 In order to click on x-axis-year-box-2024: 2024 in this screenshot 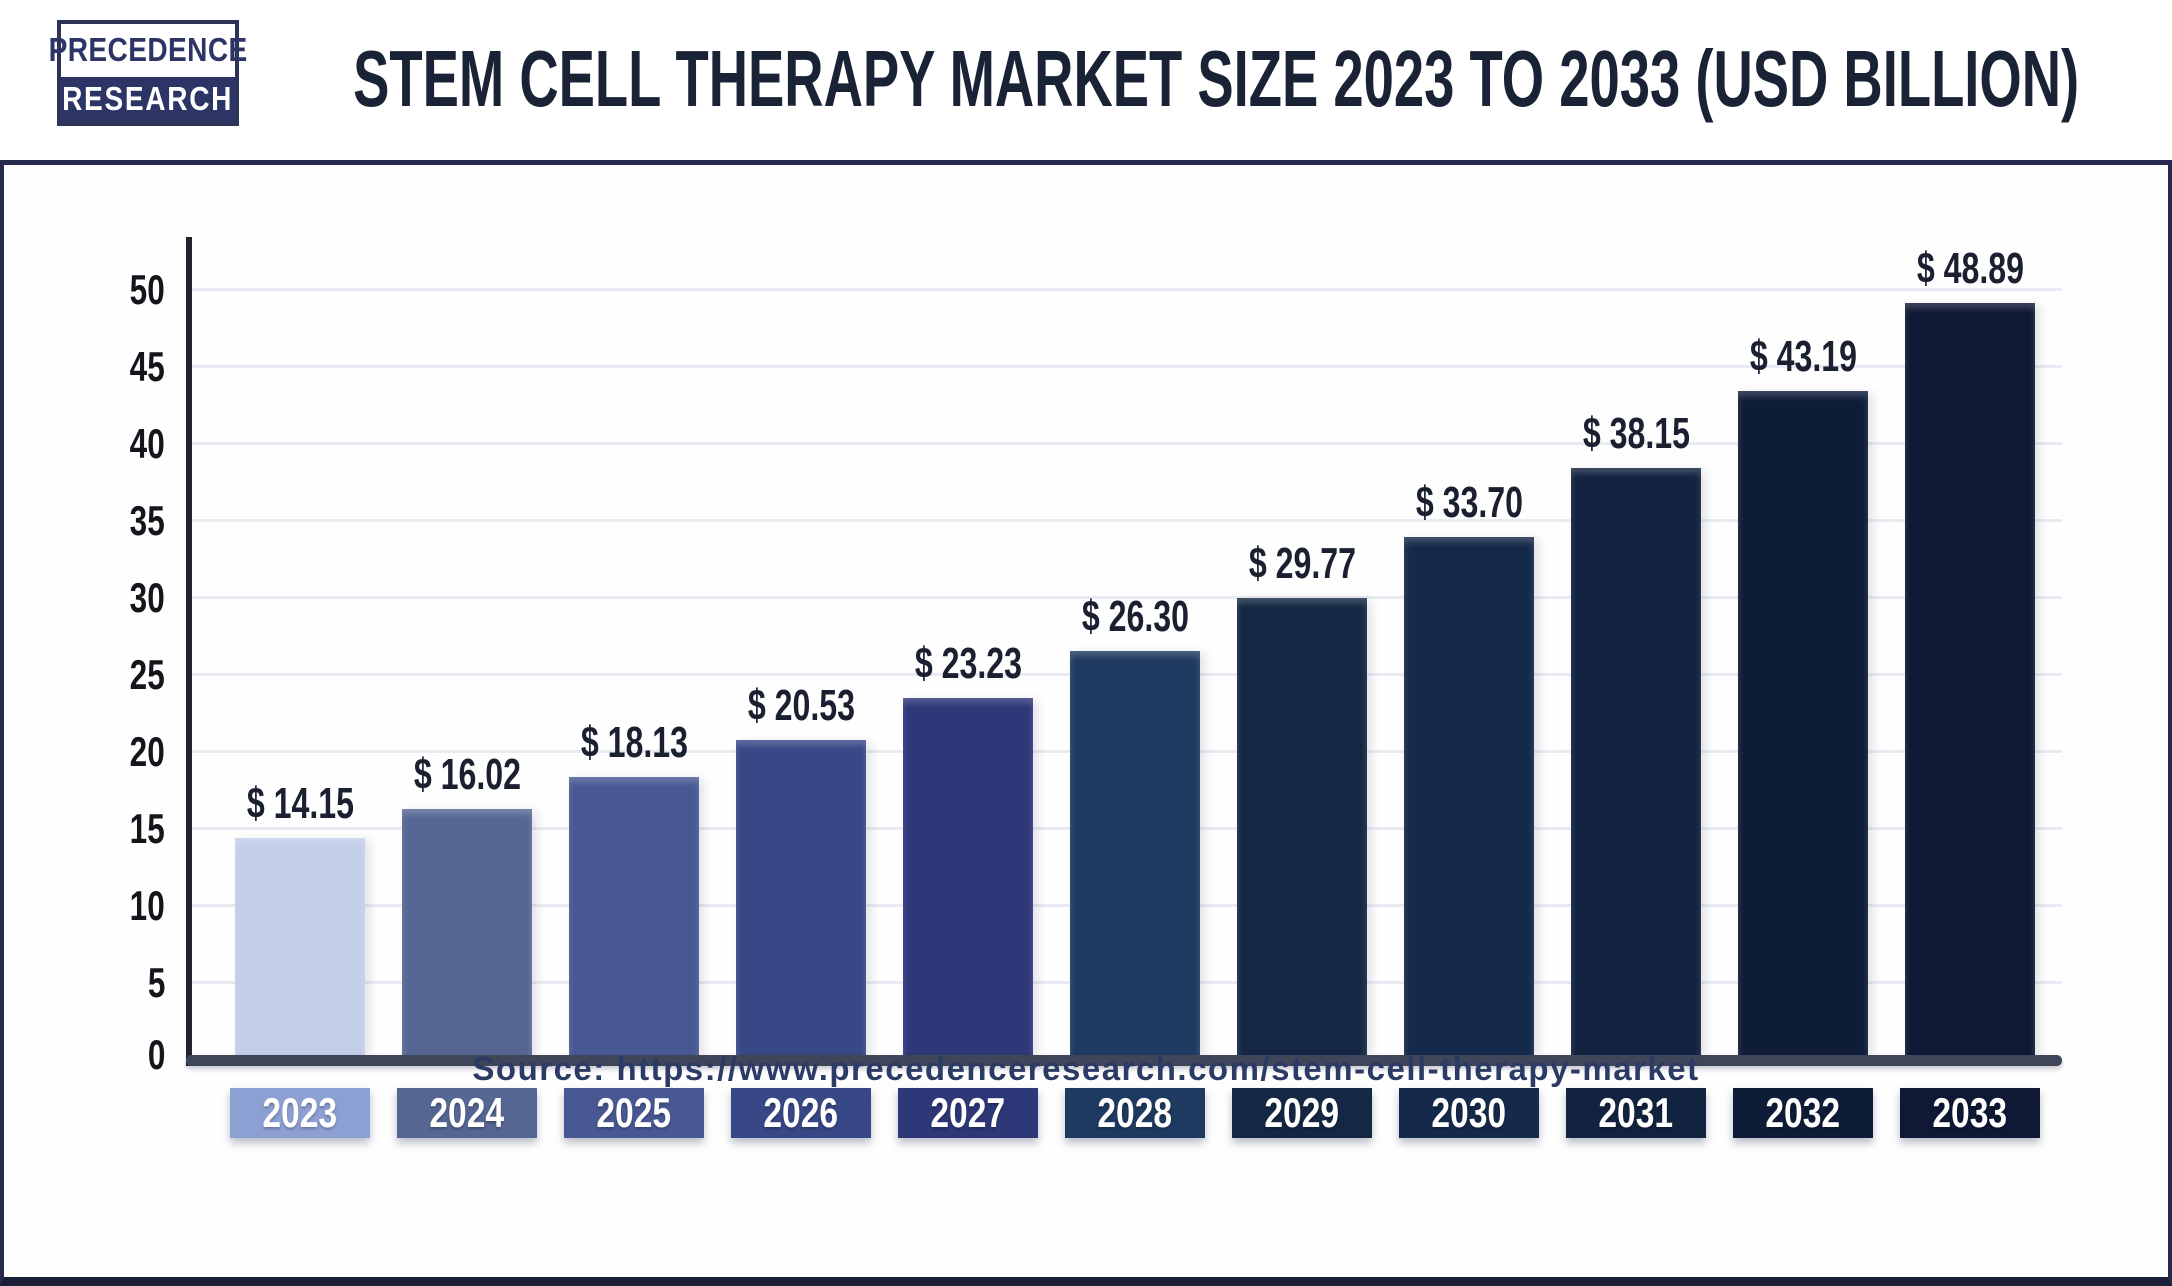, I will do `click(467, 1113)`.